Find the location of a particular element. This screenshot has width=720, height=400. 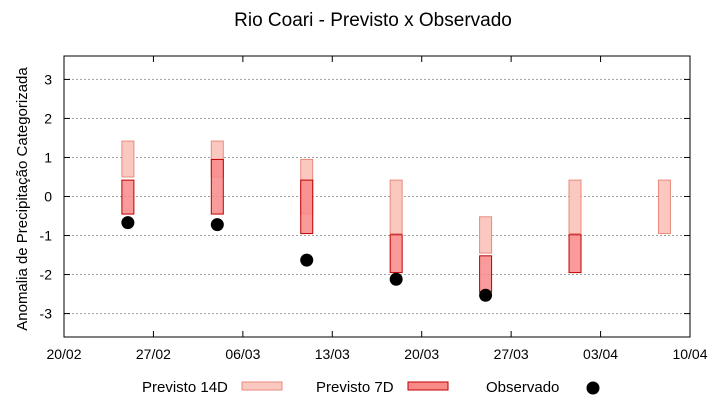

y-tick-label: -2 is located at coordinates (46, 275).